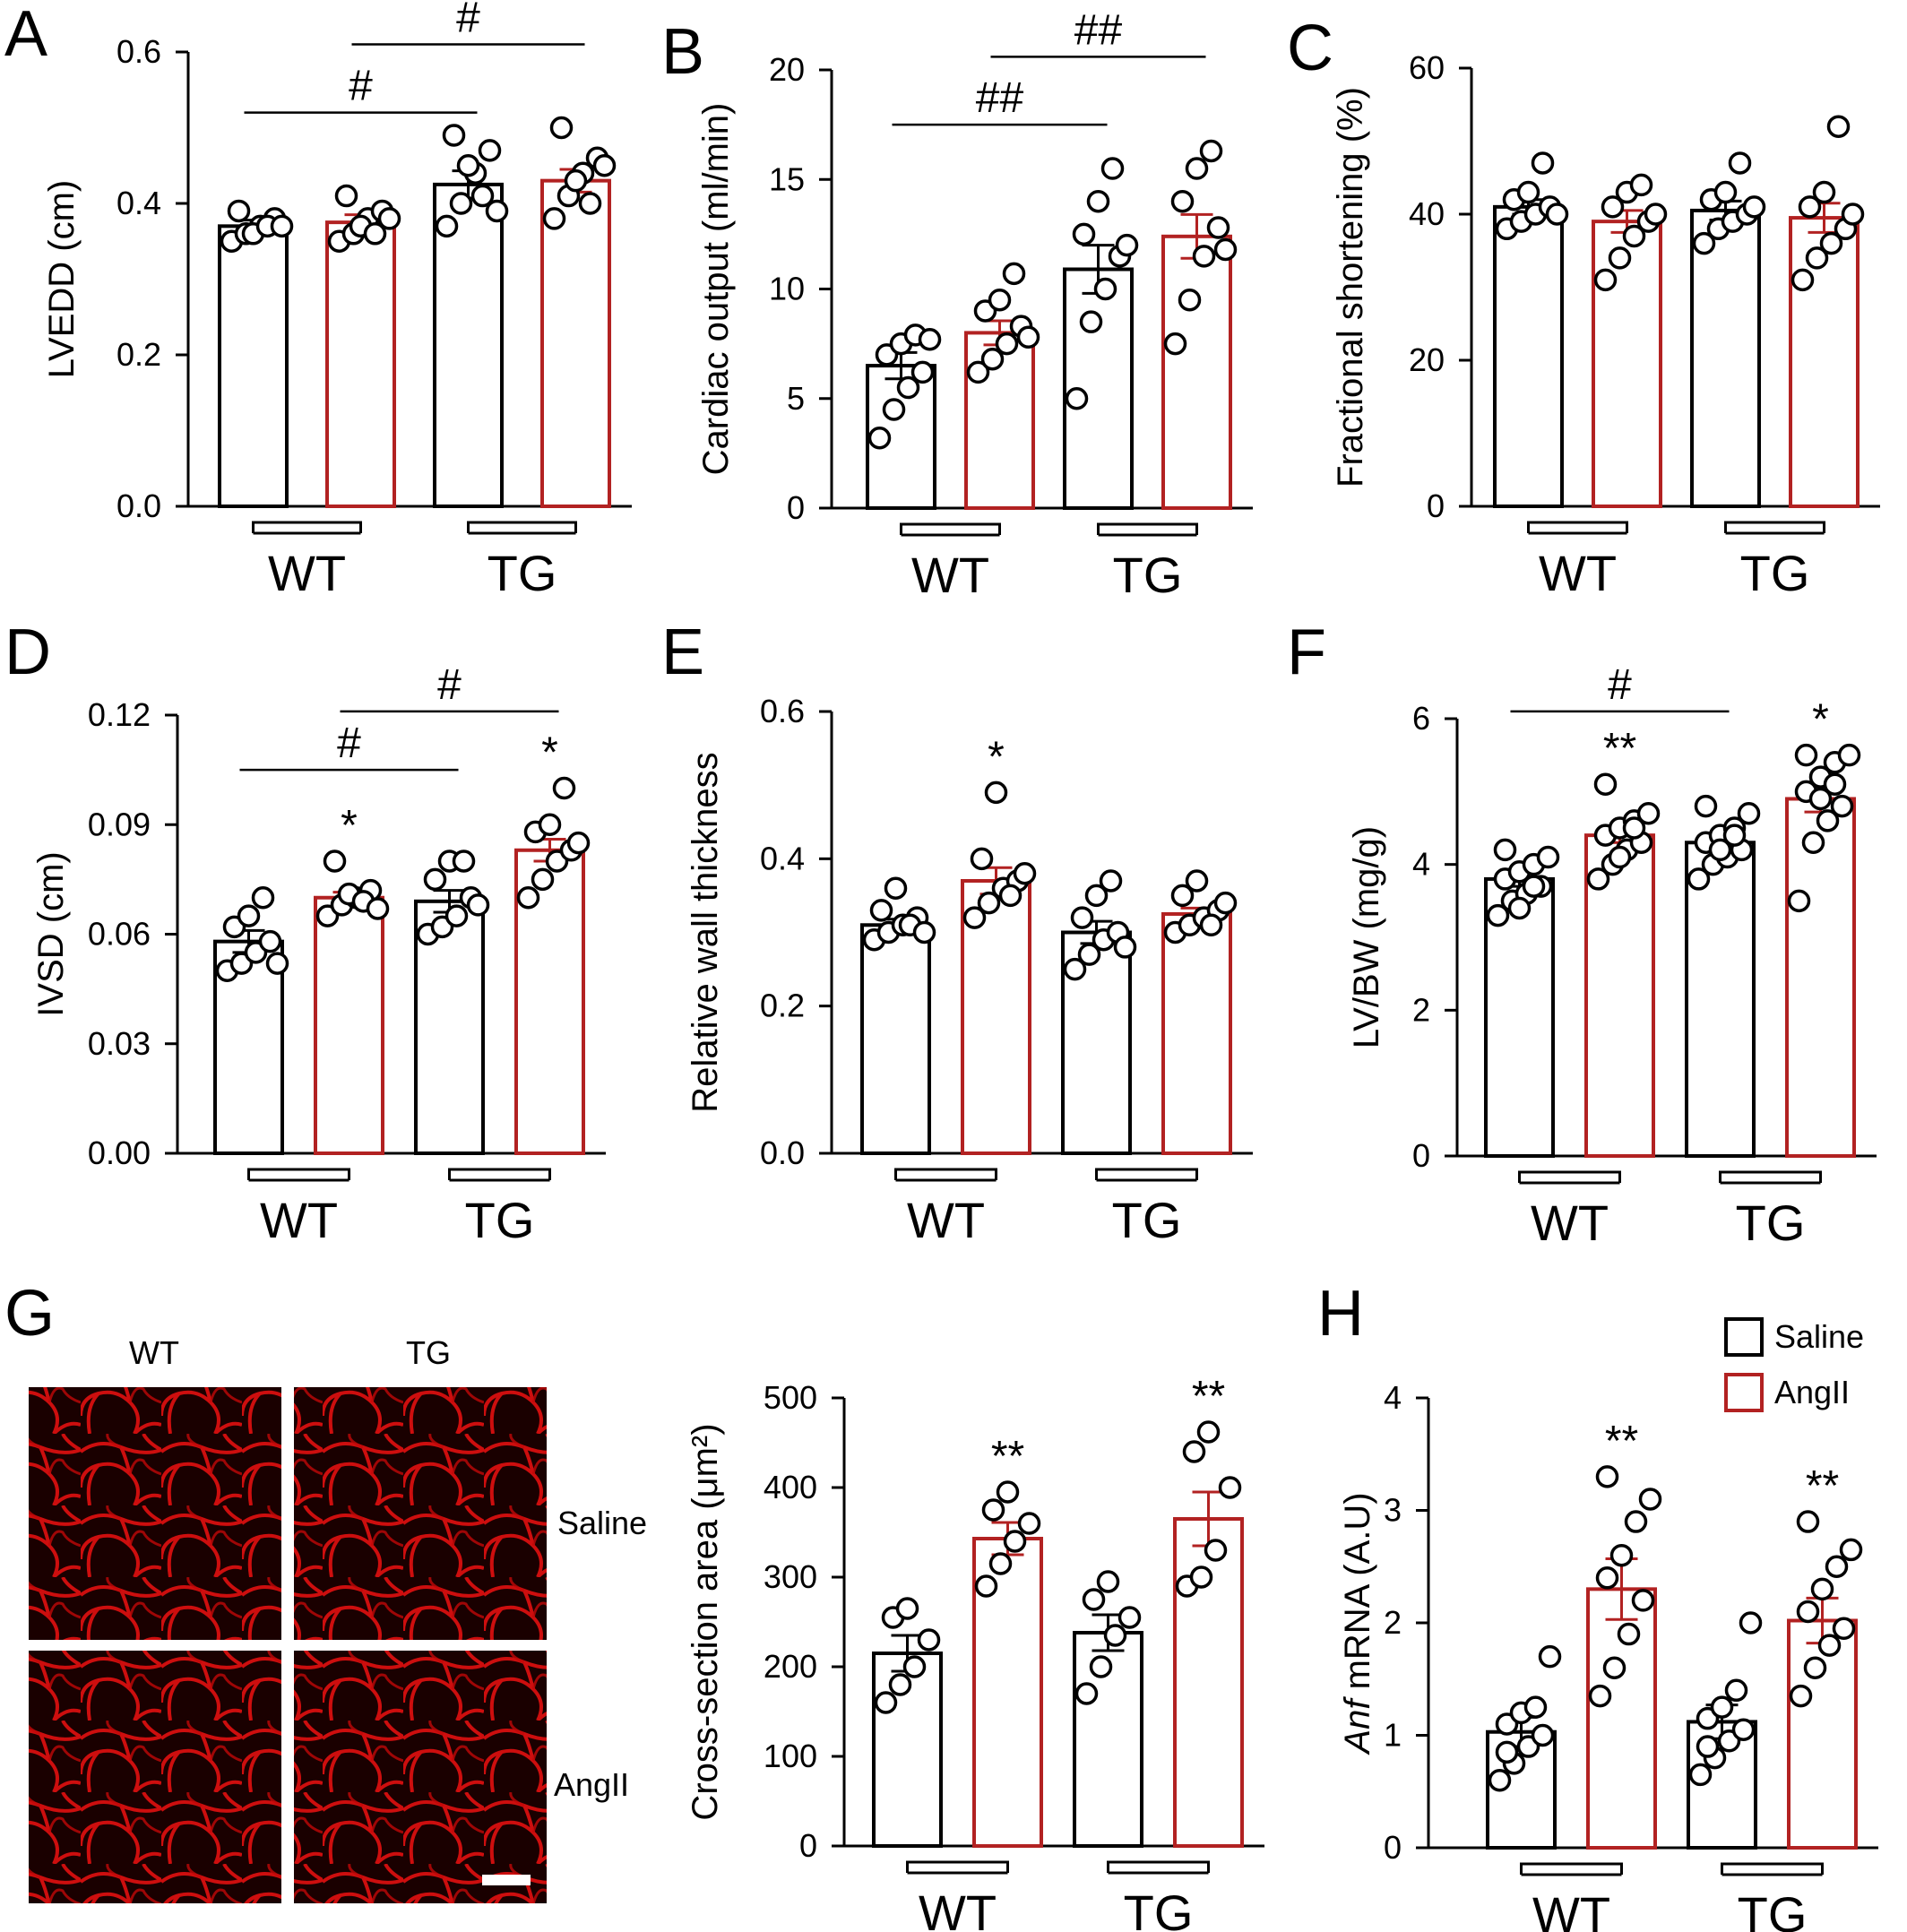  What do you see at coordinates (29, 1314) in the screenshot?
I see `panel-letter-g: G` at bounding box center [29, 1314].